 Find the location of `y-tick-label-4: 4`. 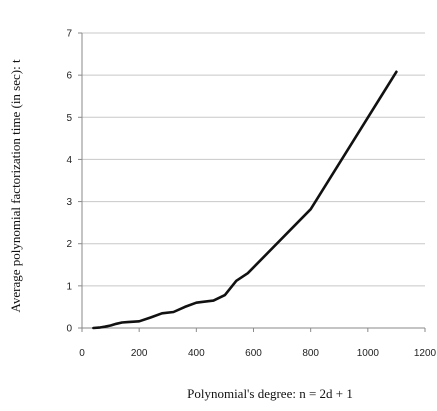

y-tick-label-4: 4 is located at coordinates (69, 160).